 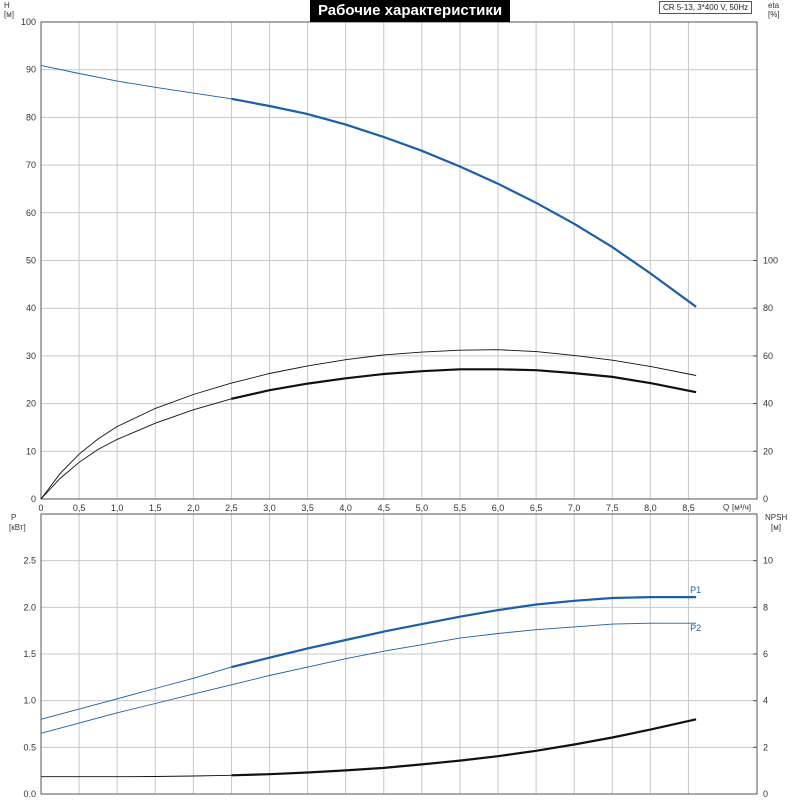 What do you see at coordinates (29, 701) in the screenshot?
I see `left-axis-tick-label: 1.0` at bounding box center [29, 701].